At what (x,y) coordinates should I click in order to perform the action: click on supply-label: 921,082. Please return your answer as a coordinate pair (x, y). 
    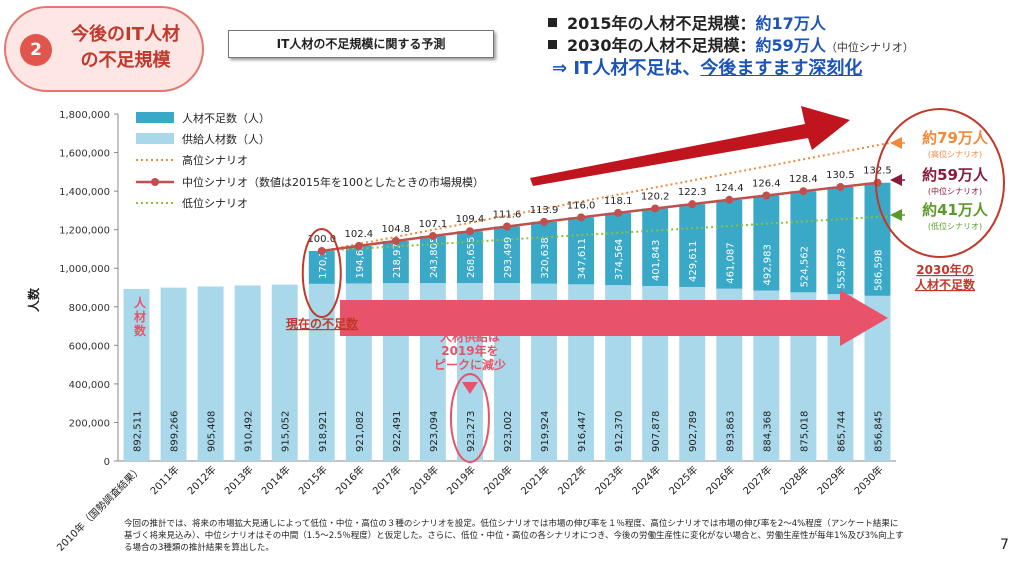
    Looking at the image, I should click on (360, 431).